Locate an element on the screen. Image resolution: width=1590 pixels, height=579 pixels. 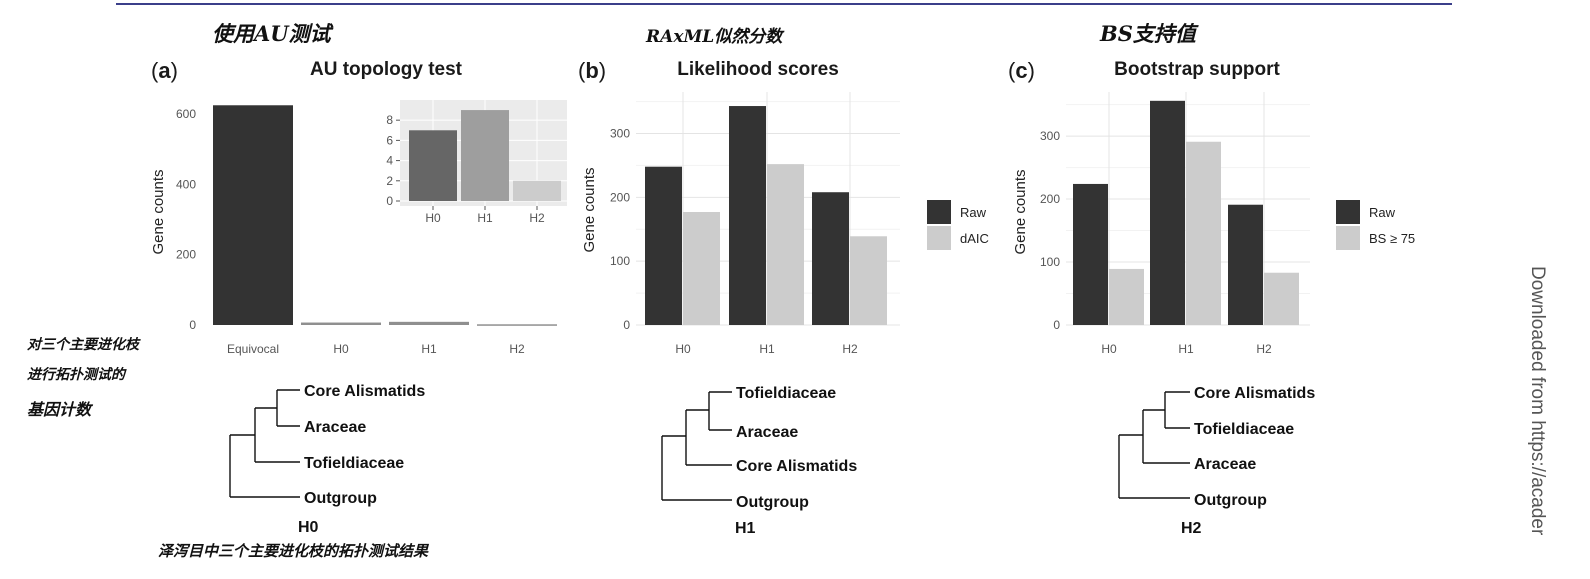
inset-y-axis: 0 2 4 6 8 is located at coordinates (393, 160).